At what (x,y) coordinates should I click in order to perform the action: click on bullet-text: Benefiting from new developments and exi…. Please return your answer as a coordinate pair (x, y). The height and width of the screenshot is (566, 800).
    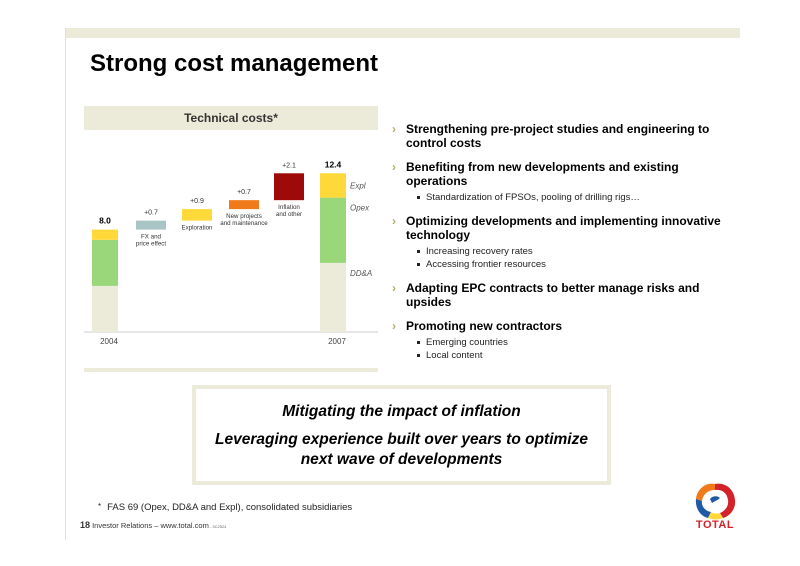
    Looking at the image, I should click on (542, 174).